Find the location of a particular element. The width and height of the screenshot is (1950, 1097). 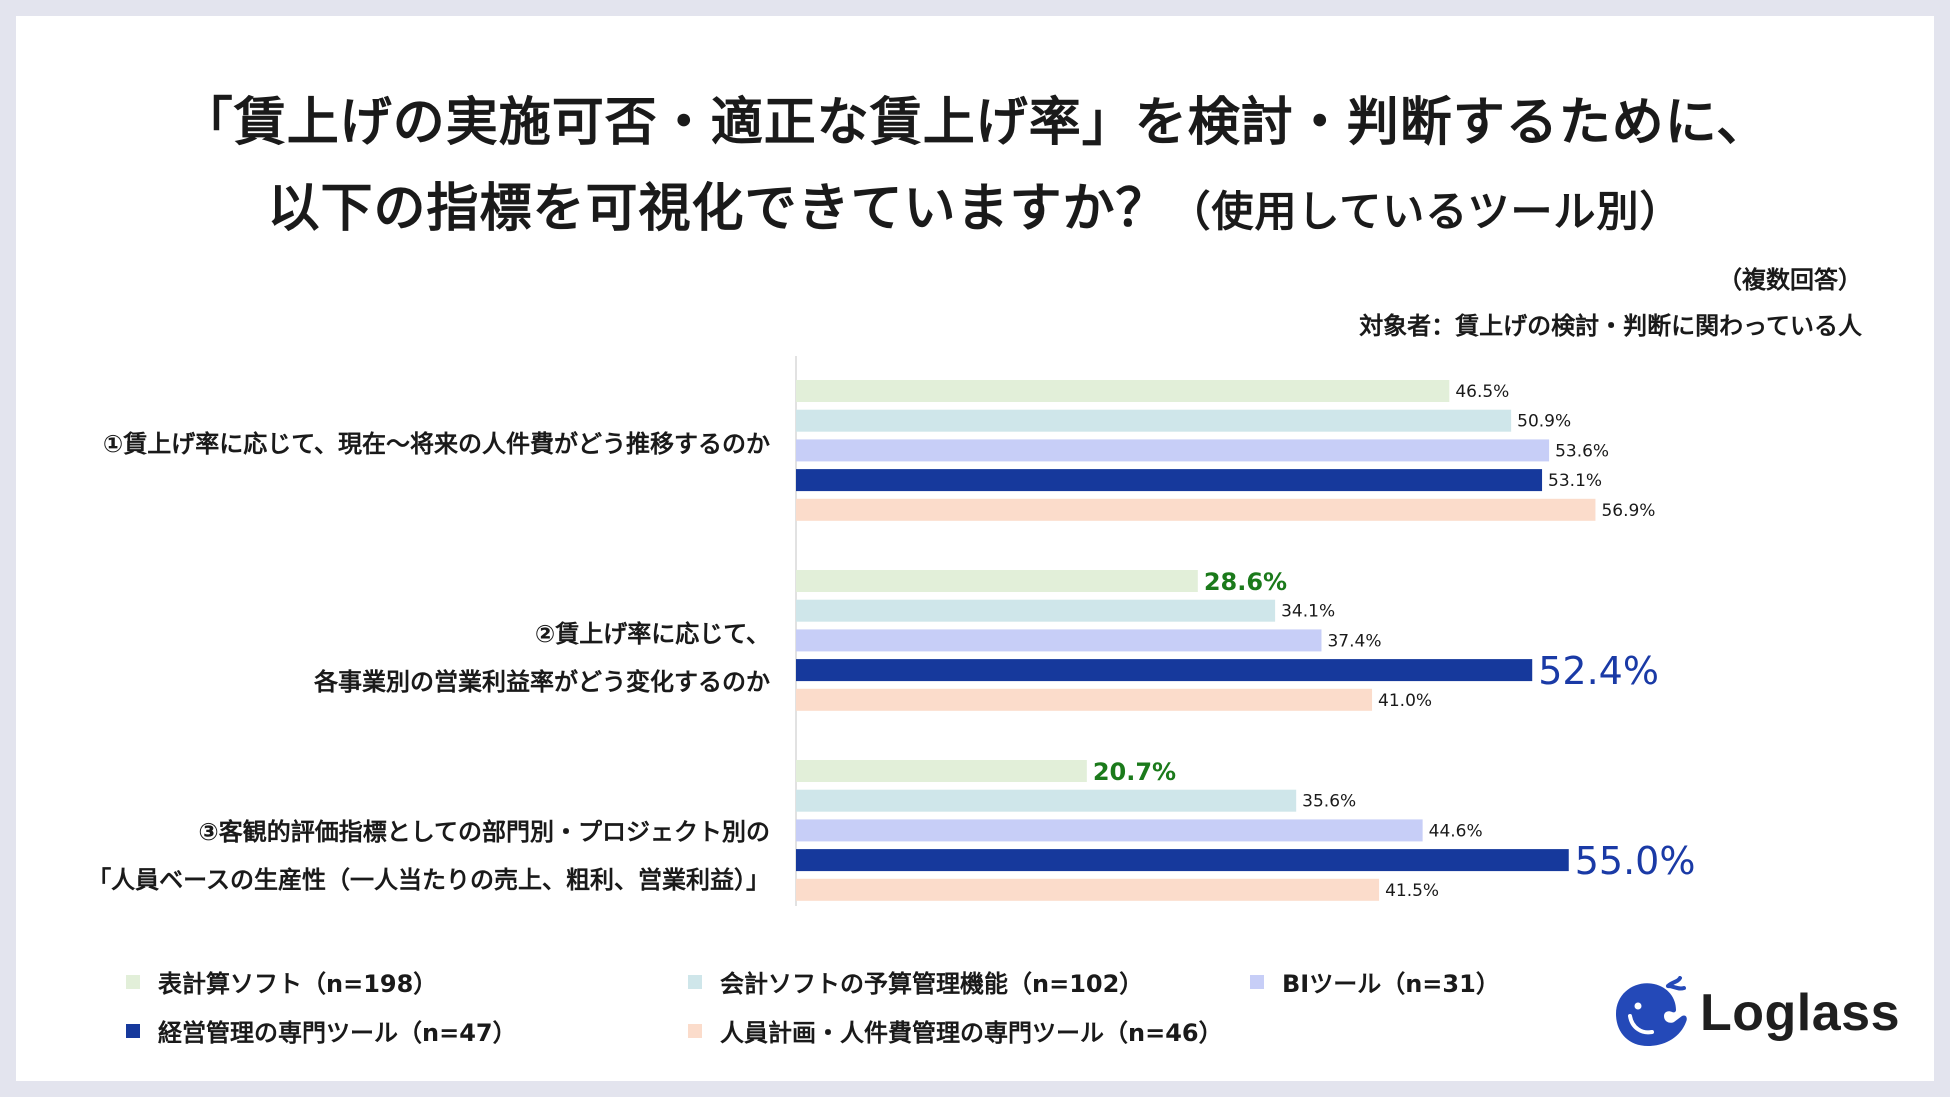

category-label-2: ②賃上げ率に応じて、各事業別の営業利益率がどう変化するのか is located at coordinates (542, 658).